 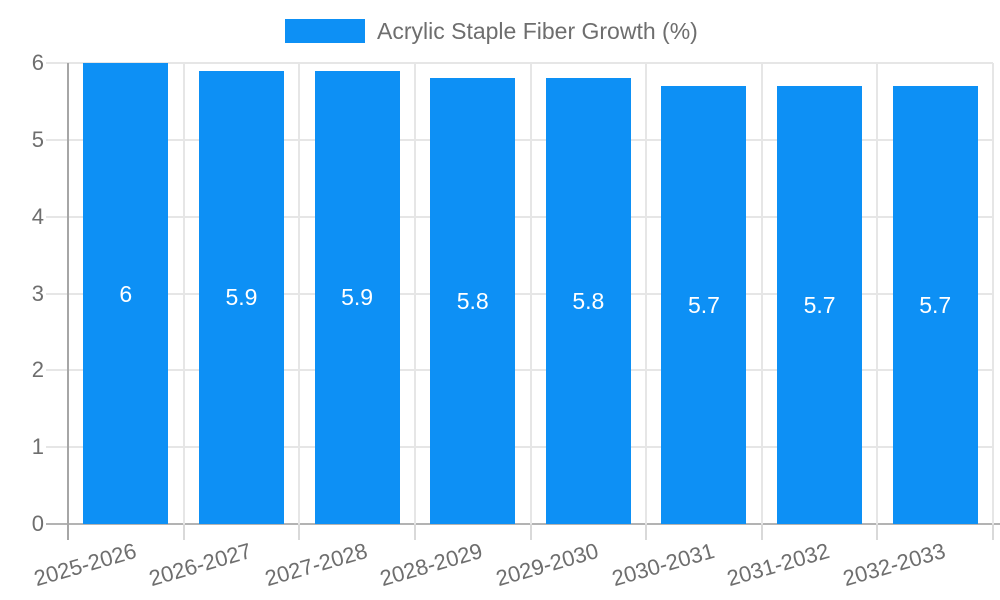 I want to click on x-axis-tick-label: 2027-2028, so click(x=315, y=565).